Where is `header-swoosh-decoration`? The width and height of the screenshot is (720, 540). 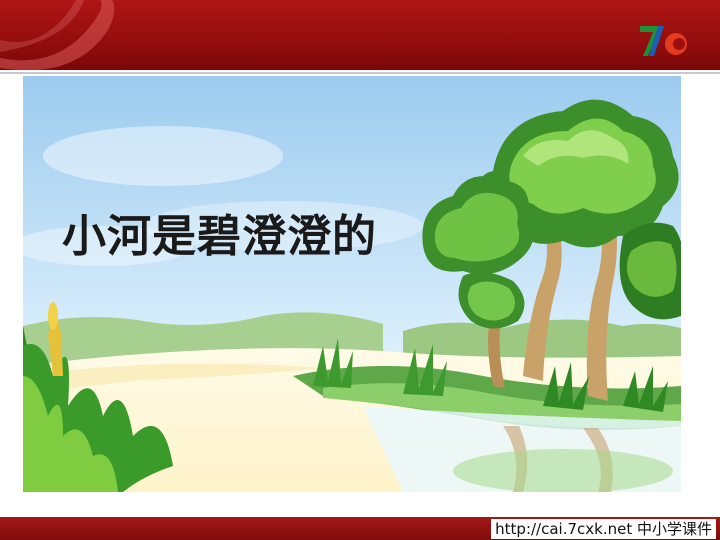 header-swoosh-decoration is located at coordinates (57, 35).